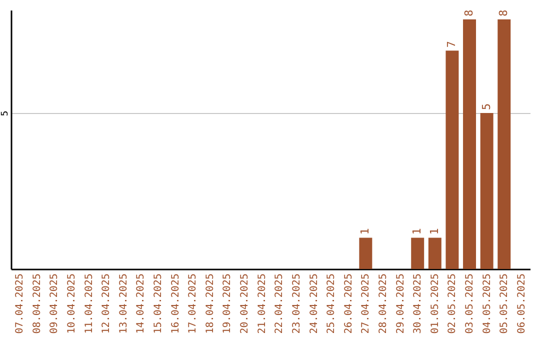 This screenshot has height=340, width=540. What do you see at coordinates (280, 304) in the screenshot?
I see `x-tick-label: 22.04.2025` at bounding box center [280, 304].